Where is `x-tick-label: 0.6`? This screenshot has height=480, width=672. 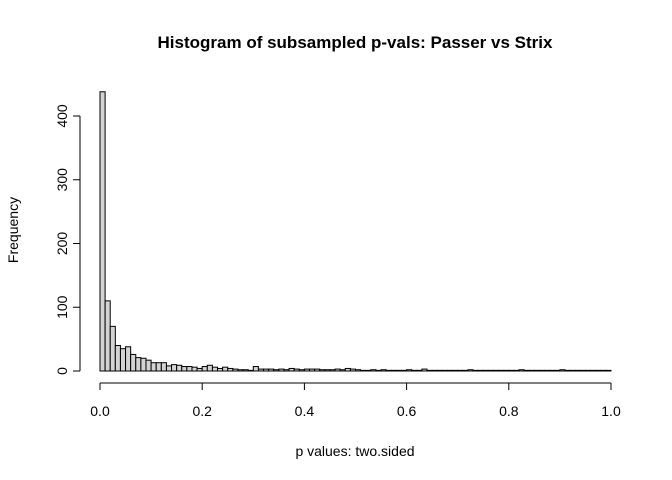
x-tick-label: 0.6 is located at coordinates (407, 411).